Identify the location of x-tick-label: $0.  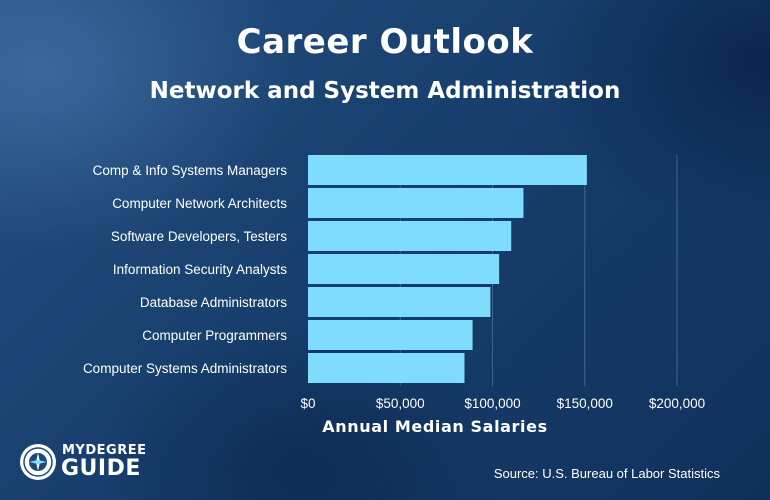
(307, 403).